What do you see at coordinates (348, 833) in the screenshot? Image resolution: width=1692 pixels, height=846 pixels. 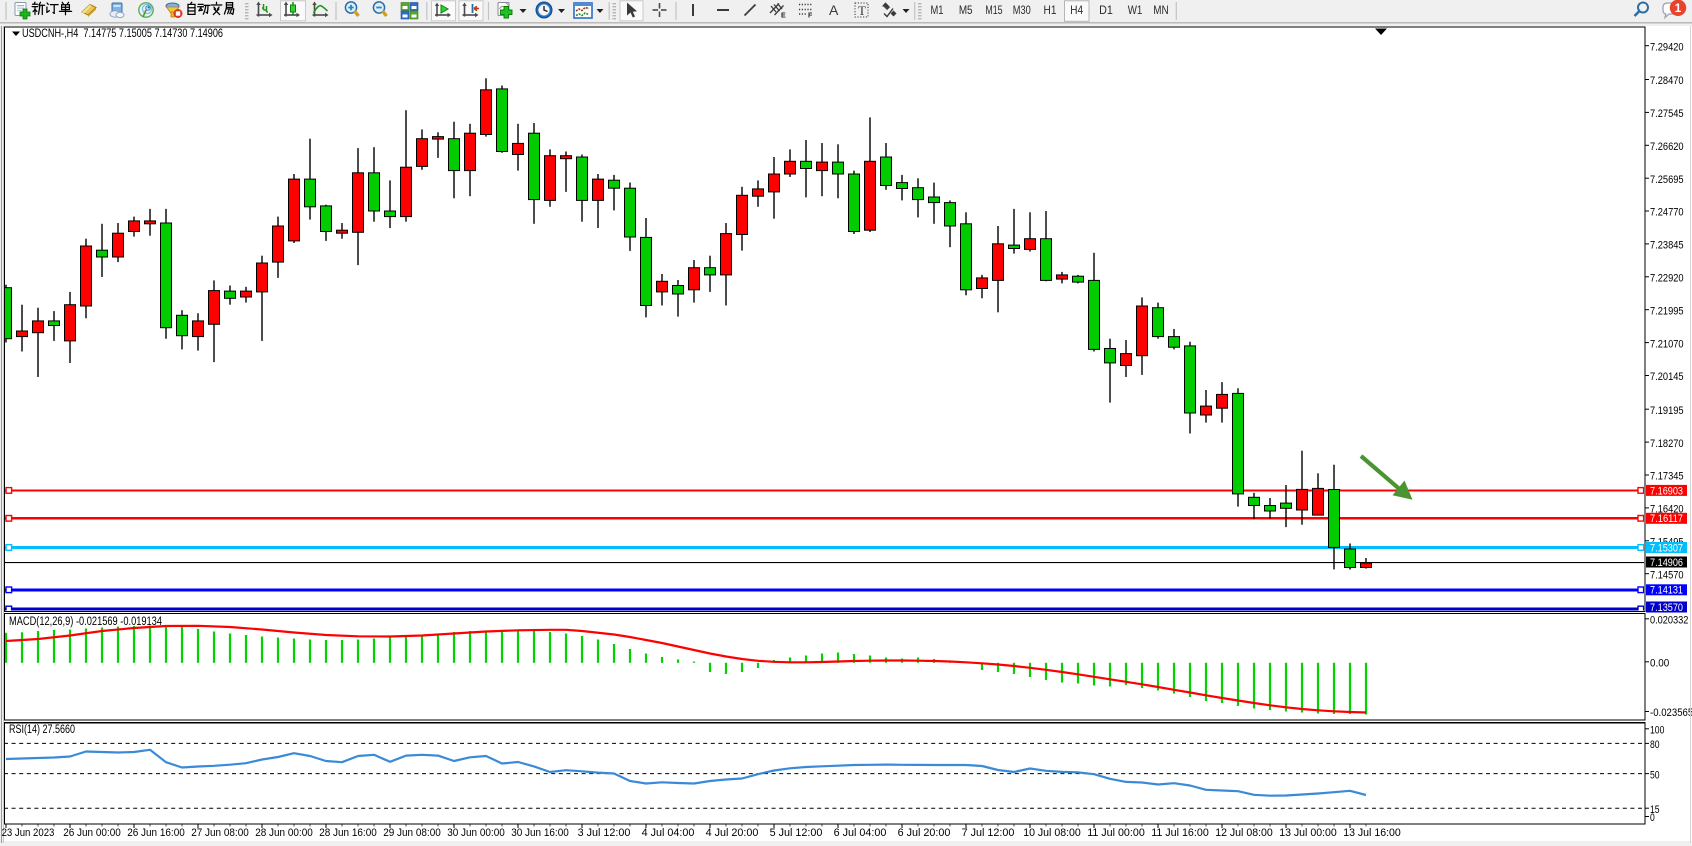 I see `svg-text: 28 Jun 16:00` at bounding box center [348, 833].